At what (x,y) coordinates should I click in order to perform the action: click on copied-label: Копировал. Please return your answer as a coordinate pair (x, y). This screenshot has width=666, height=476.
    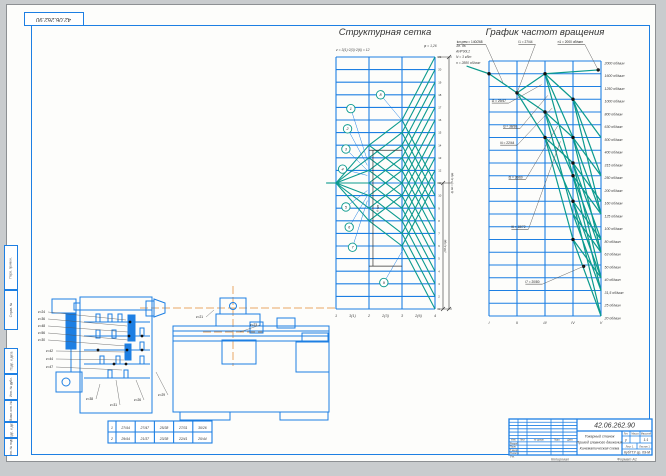
    Looking at the image, I should click on (560, 460).